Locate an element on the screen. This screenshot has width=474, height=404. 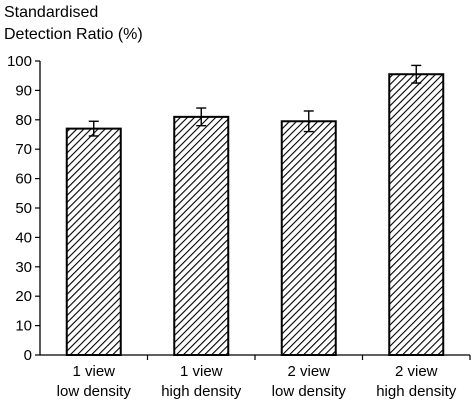
y-tick-label: 10 is located at coordinates (23, 326).